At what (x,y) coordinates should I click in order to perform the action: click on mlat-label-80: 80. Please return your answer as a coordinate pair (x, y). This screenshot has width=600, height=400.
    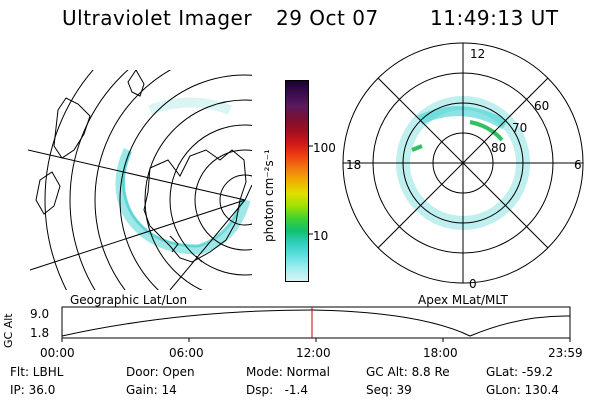
    Looking at the image, I should click on (499, 148).